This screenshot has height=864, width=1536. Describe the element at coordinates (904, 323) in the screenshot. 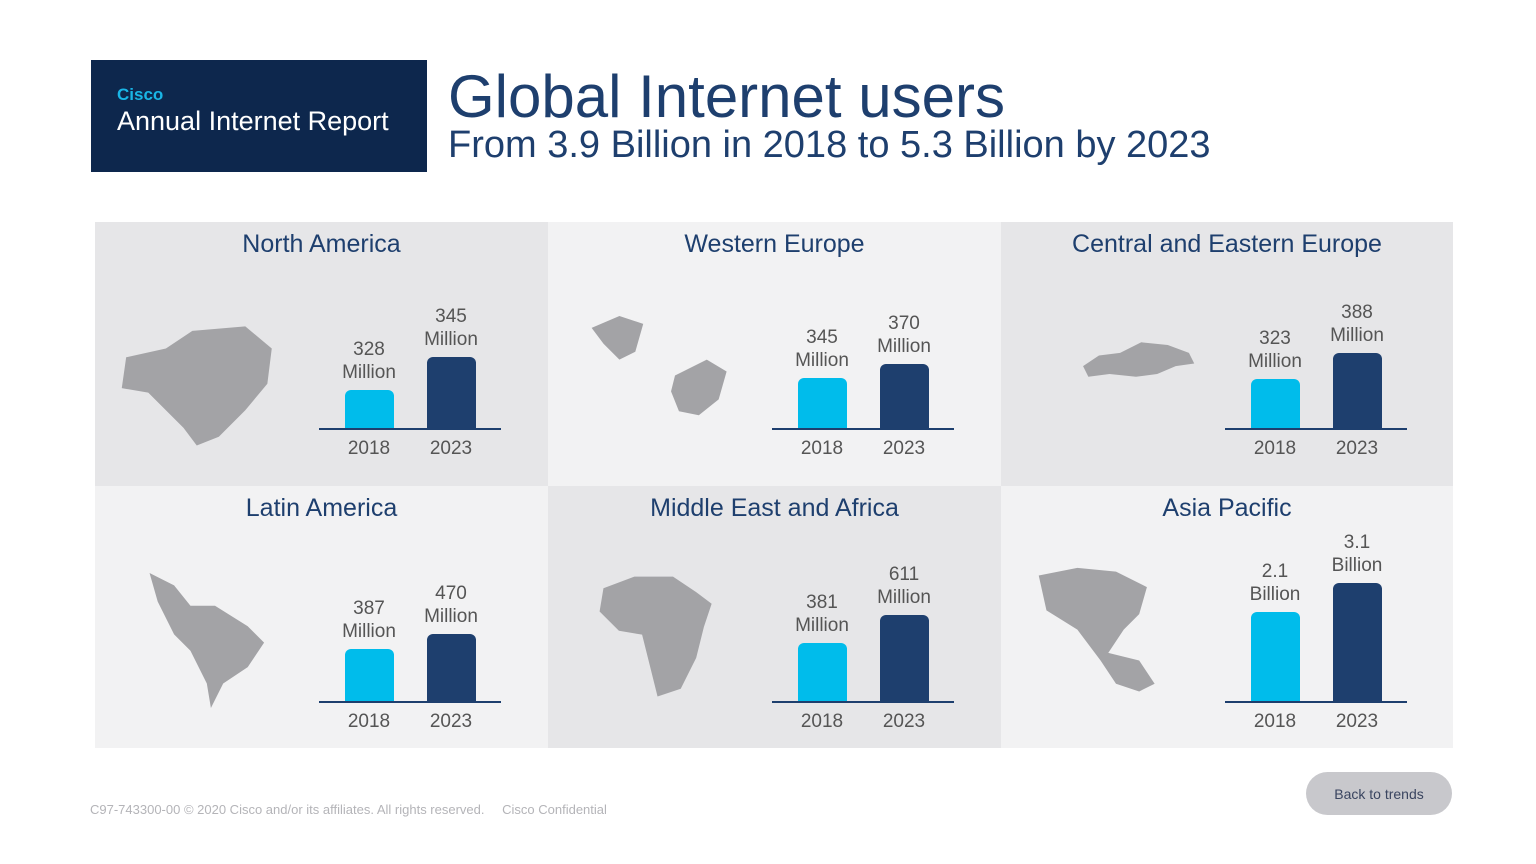

I see `bar-value: 370` at that location.